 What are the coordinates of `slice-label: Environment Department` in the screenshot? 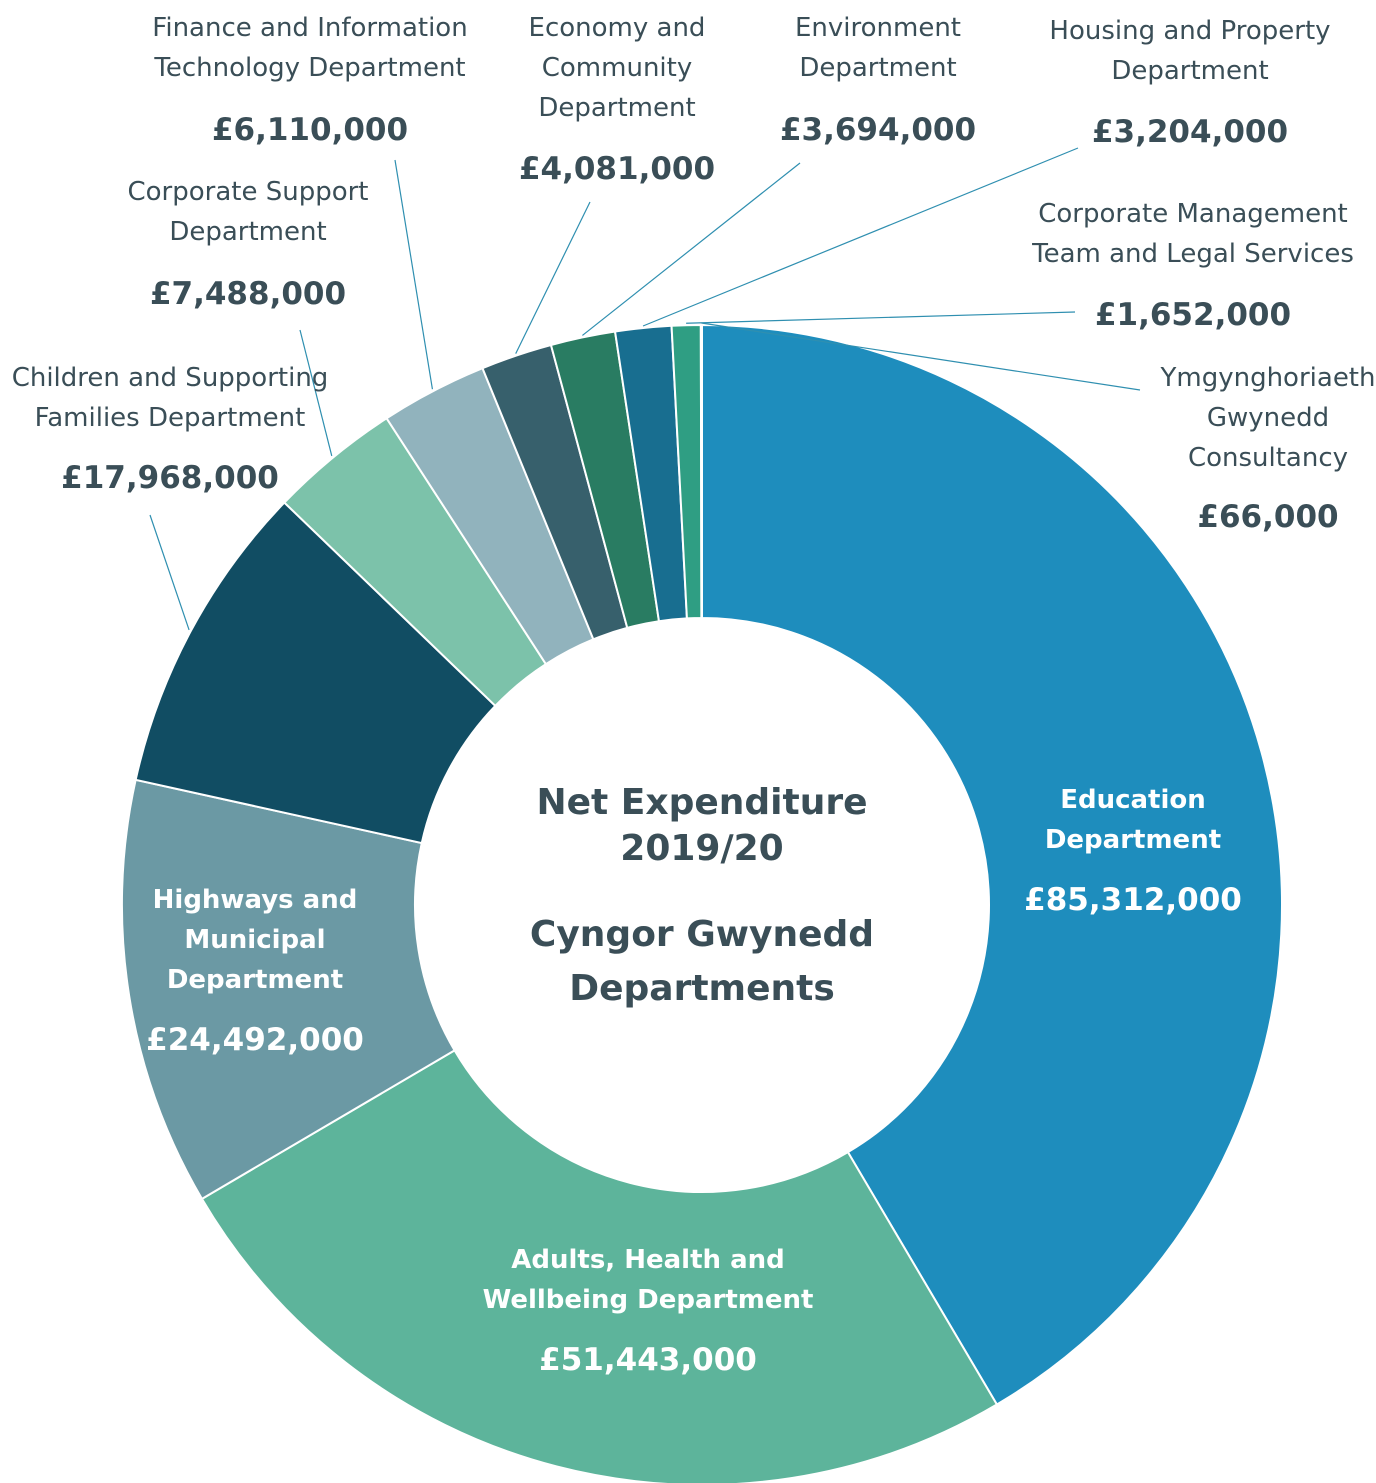 It's located at (878, 48).